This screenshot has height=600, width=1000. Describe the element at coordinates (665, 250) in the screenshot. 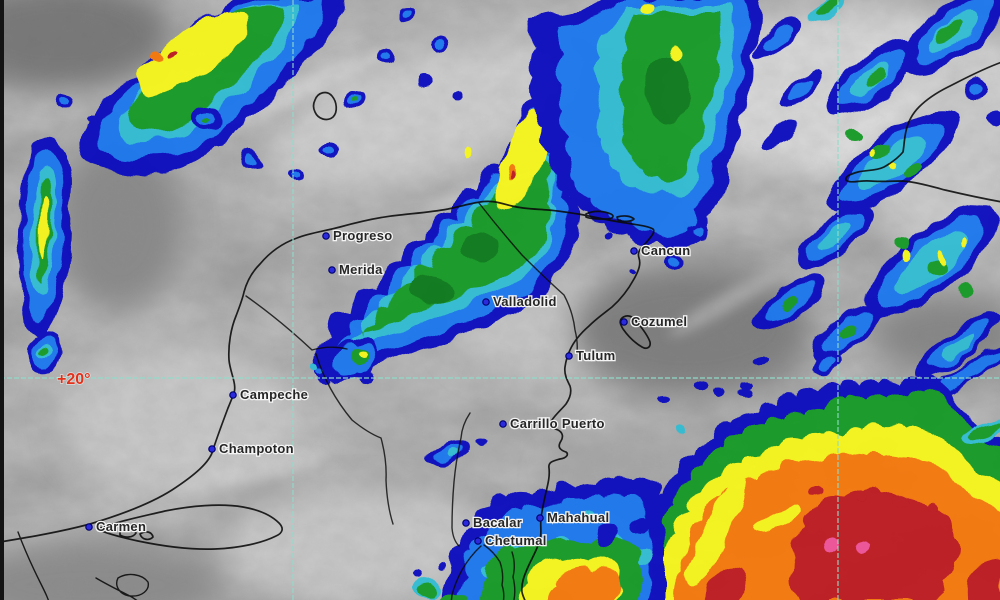

I see `city-label-cancun: Cancun` at that location.